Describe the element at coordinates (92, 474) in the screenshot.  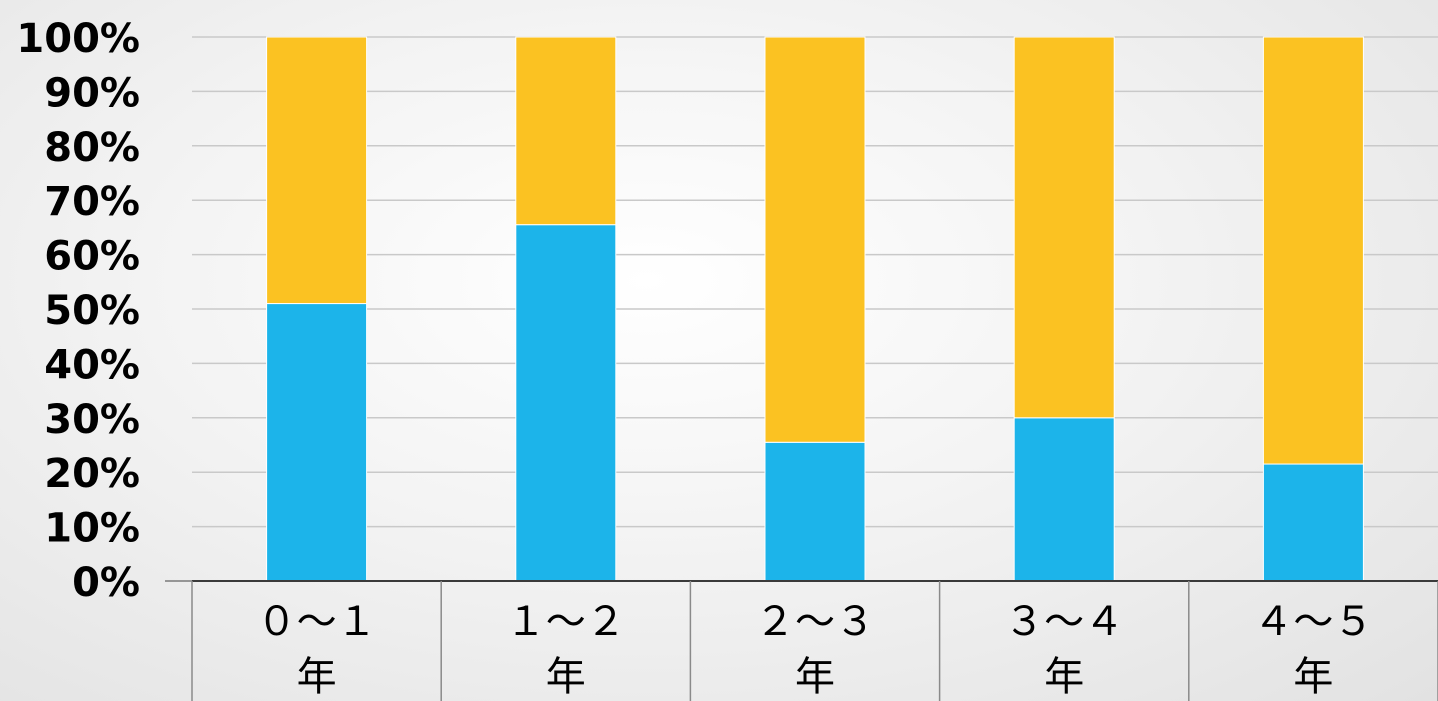
I see `y-tick-label: 20%` at that location.